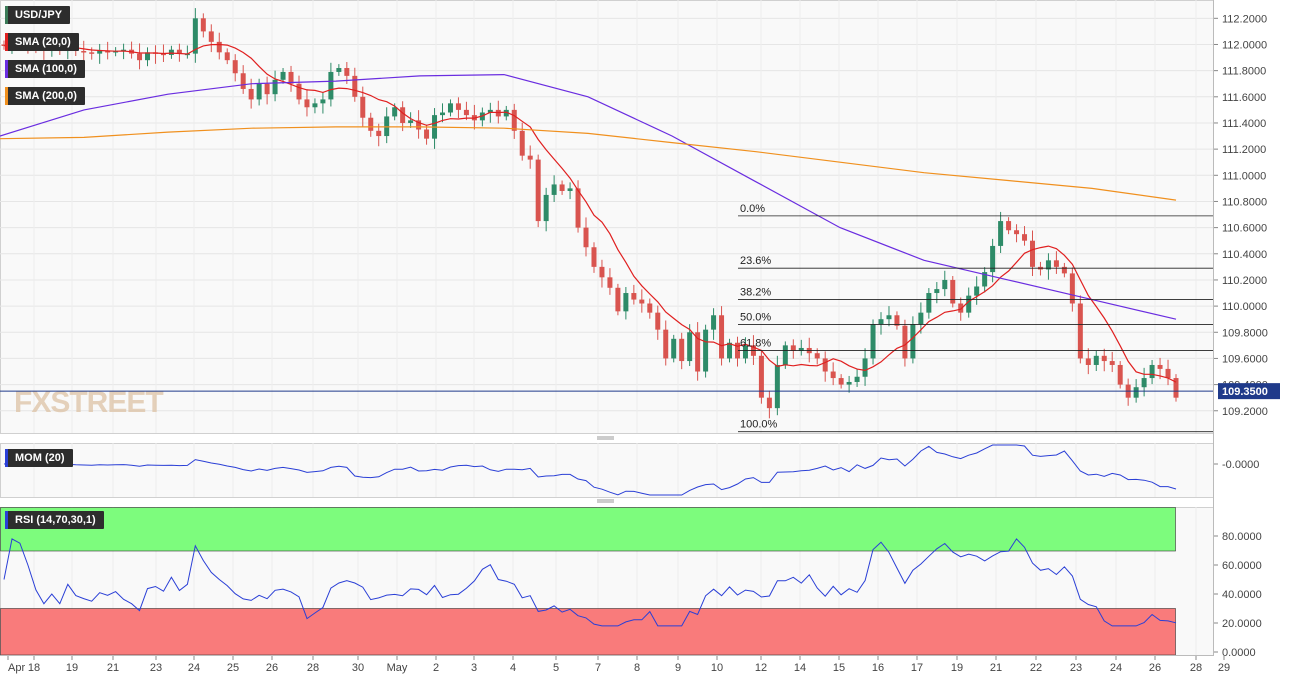  Describe the element at coordinates (1245, 333) in the screenshot. I see `price-tick-label: 109.8000` at that location.